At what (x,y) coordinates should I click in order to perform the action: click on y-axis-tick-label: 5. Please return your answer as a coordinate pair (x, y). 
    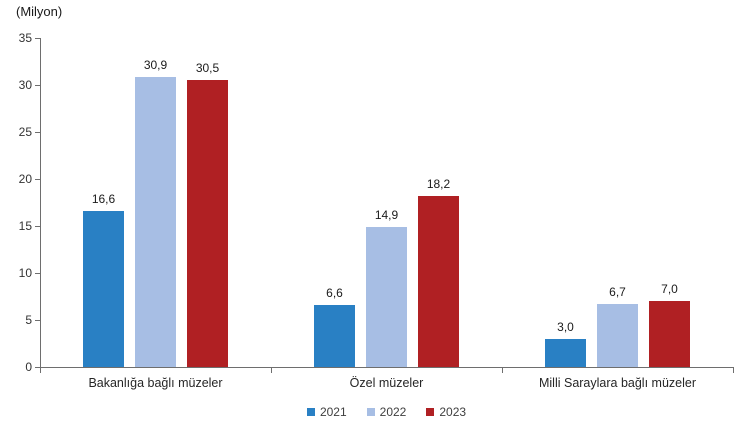
    Looking at the image, I should click on (28, 320).